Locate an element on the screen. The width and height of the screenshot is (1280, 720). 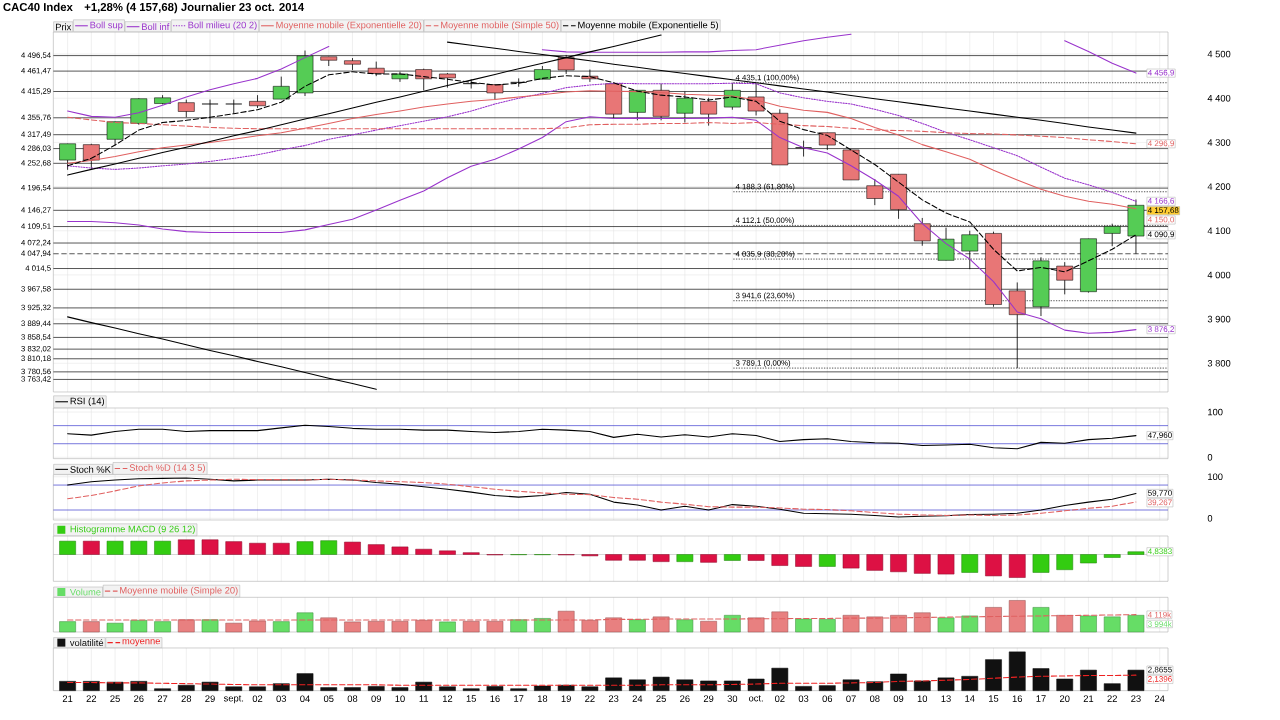
x-tick-label: 16 is located at coordinates (1017, 698).